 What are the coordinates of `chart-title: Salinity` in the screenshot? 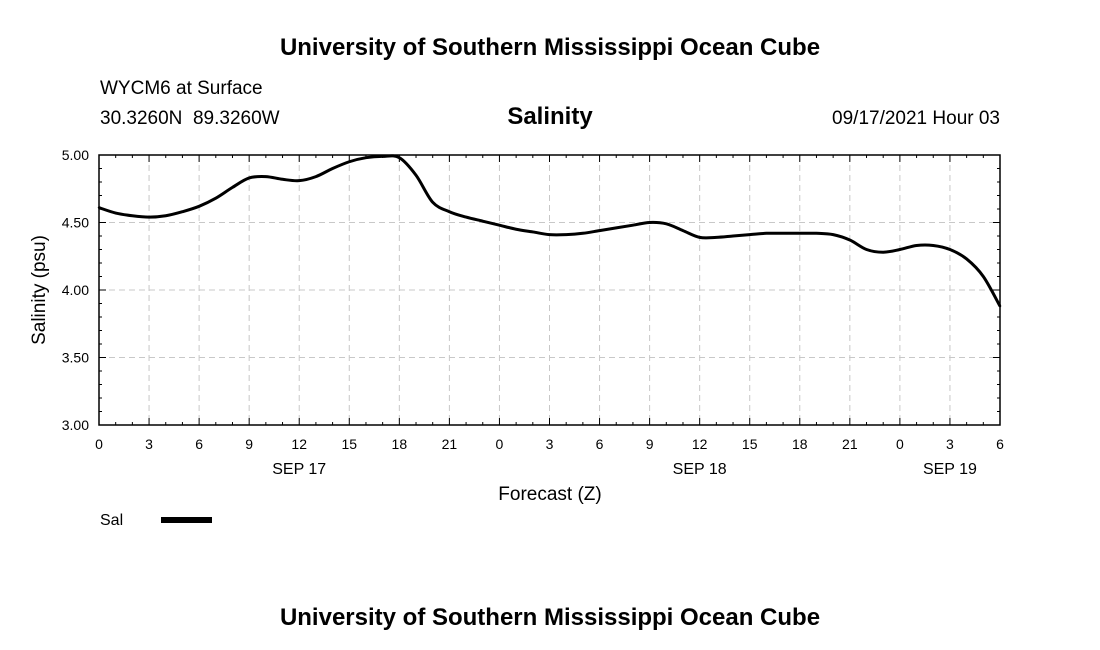 It's located at (550, 116).